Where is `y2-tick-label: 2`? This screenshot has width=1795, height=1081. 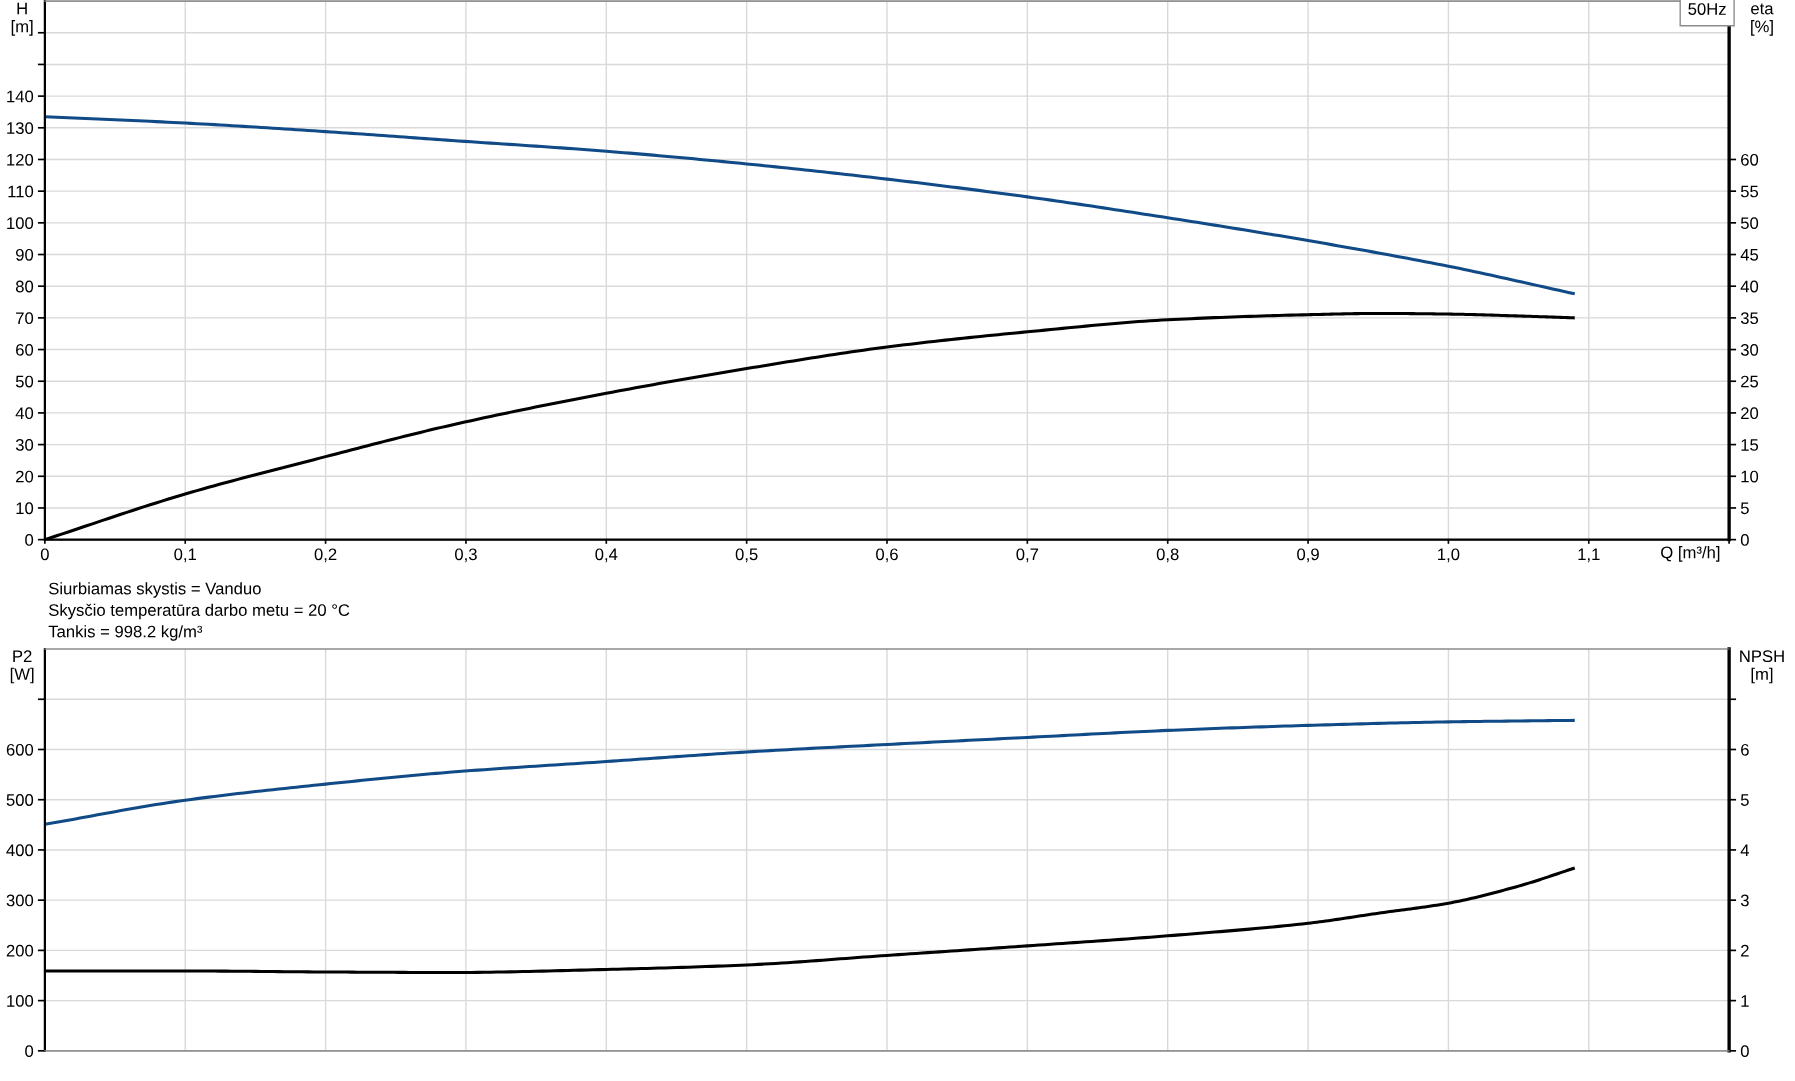 y2-tick-label: 2 is located at coordinates (1745, 950).